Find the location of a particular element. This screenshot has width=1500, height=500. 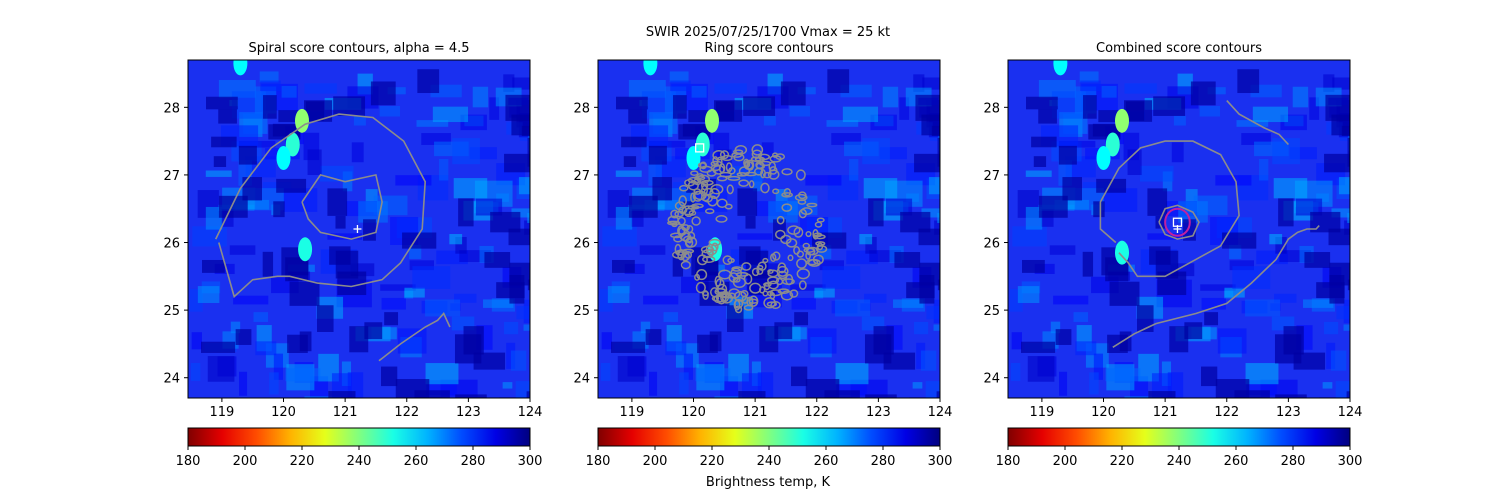

panel-title: Spiral score contours, alpha = 4.5 is located at coordinates (358, 48).